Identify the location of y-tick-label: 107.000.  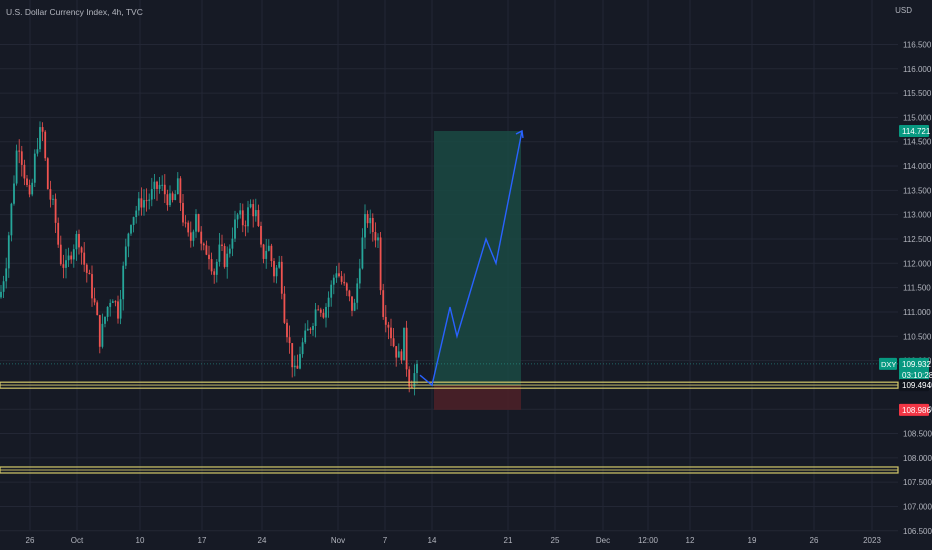
(917, 506).